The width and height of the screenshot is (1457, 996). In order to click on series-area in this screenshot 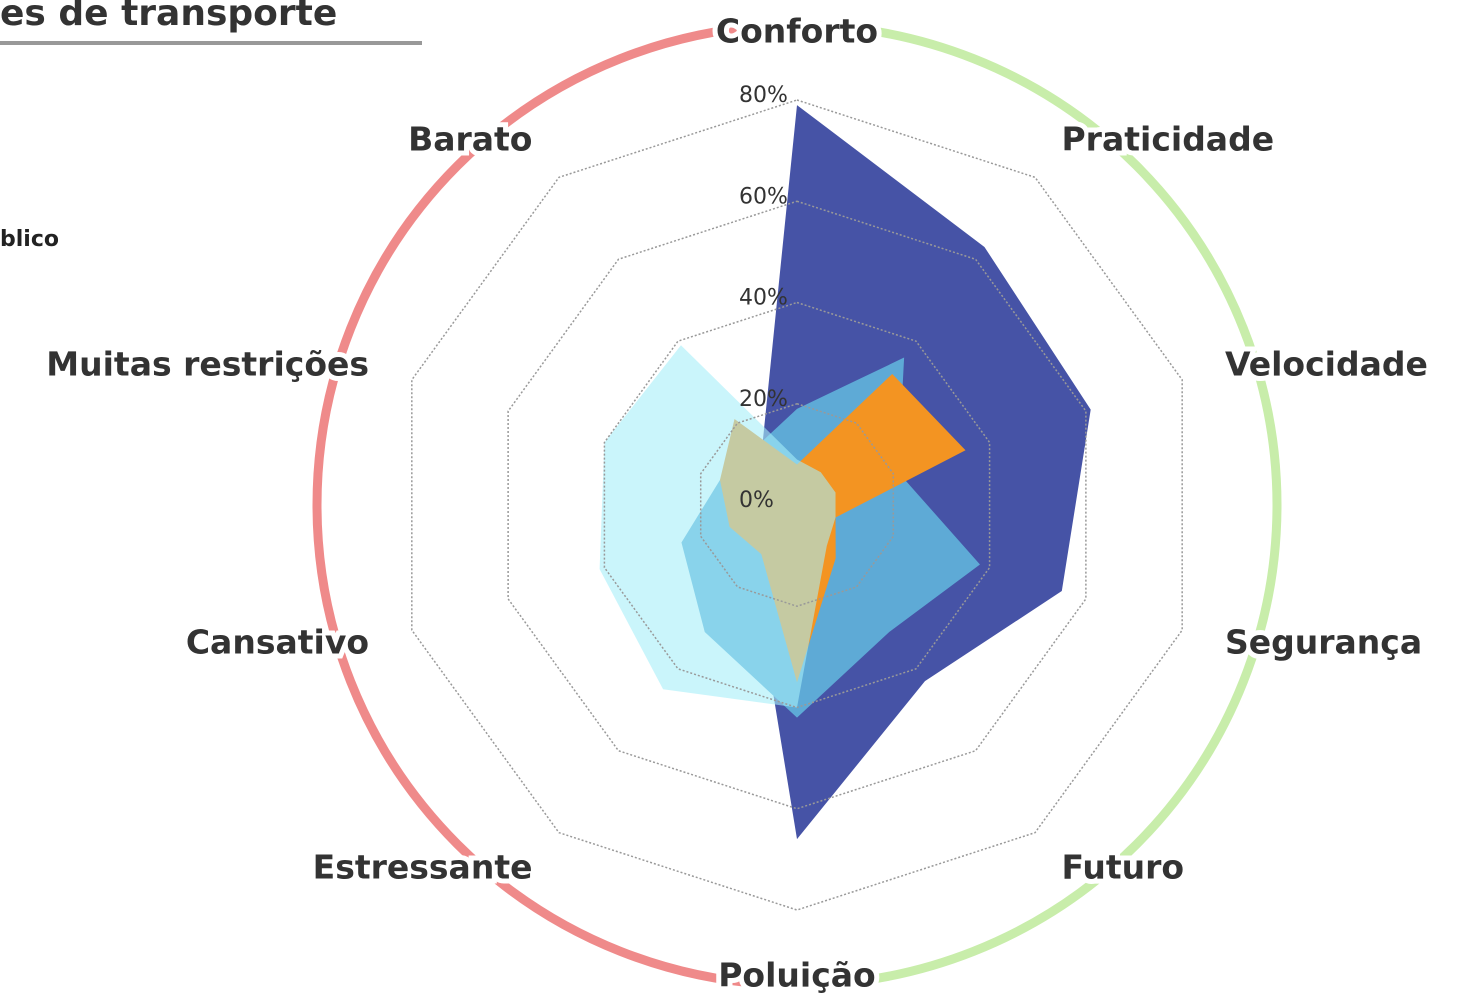, I will do `click(717, 526)`.